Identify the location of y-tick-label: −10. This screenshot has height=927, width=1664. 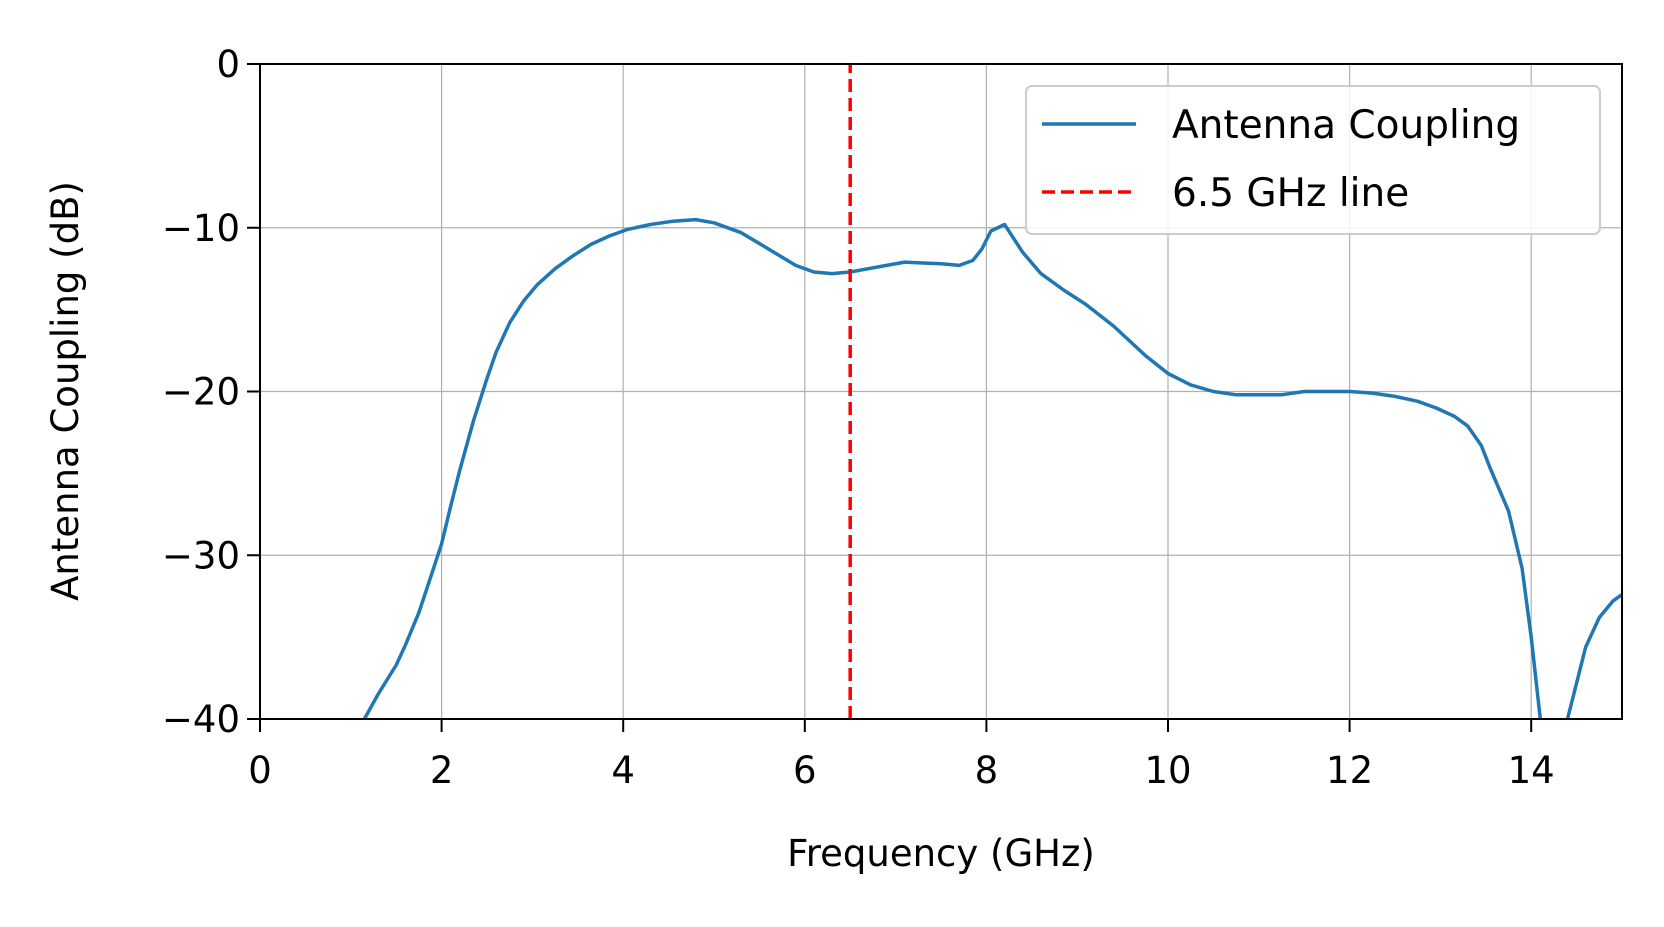
(201, 228).